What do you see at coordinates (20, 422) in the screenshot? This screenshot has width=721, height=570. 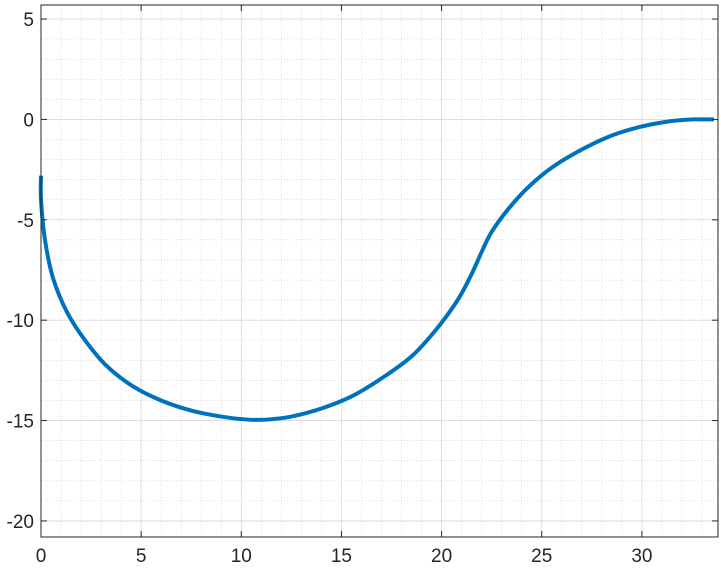 I see `y-tick-label: -15` at bounding box center [20, 422].